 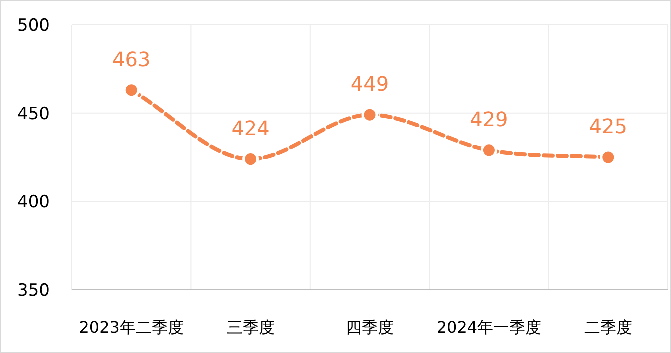 I want to click on data-label: 429, so click(x=489, y=119).